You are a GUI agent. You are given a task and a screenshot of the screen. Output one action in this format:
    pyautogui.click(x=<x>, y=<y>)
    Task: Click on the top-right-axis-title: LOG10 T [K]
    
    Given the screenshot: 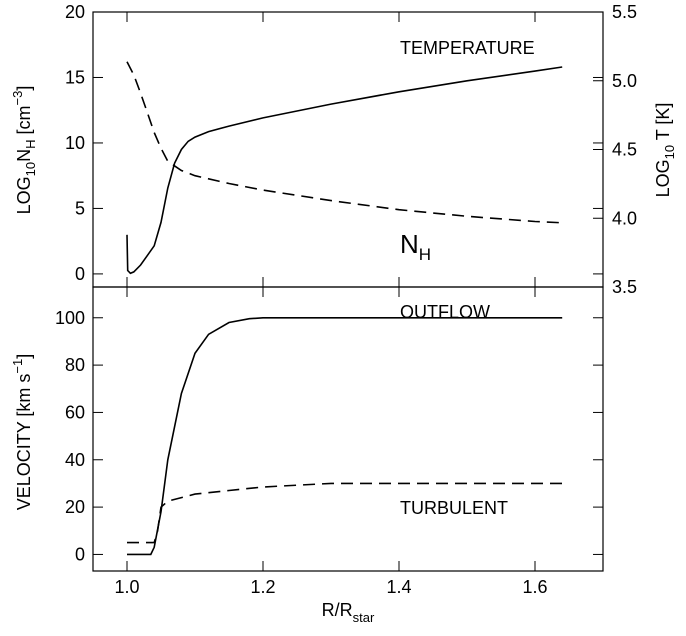 What is the action you would take?
    pyautogui.click(x=665, y=150)
    